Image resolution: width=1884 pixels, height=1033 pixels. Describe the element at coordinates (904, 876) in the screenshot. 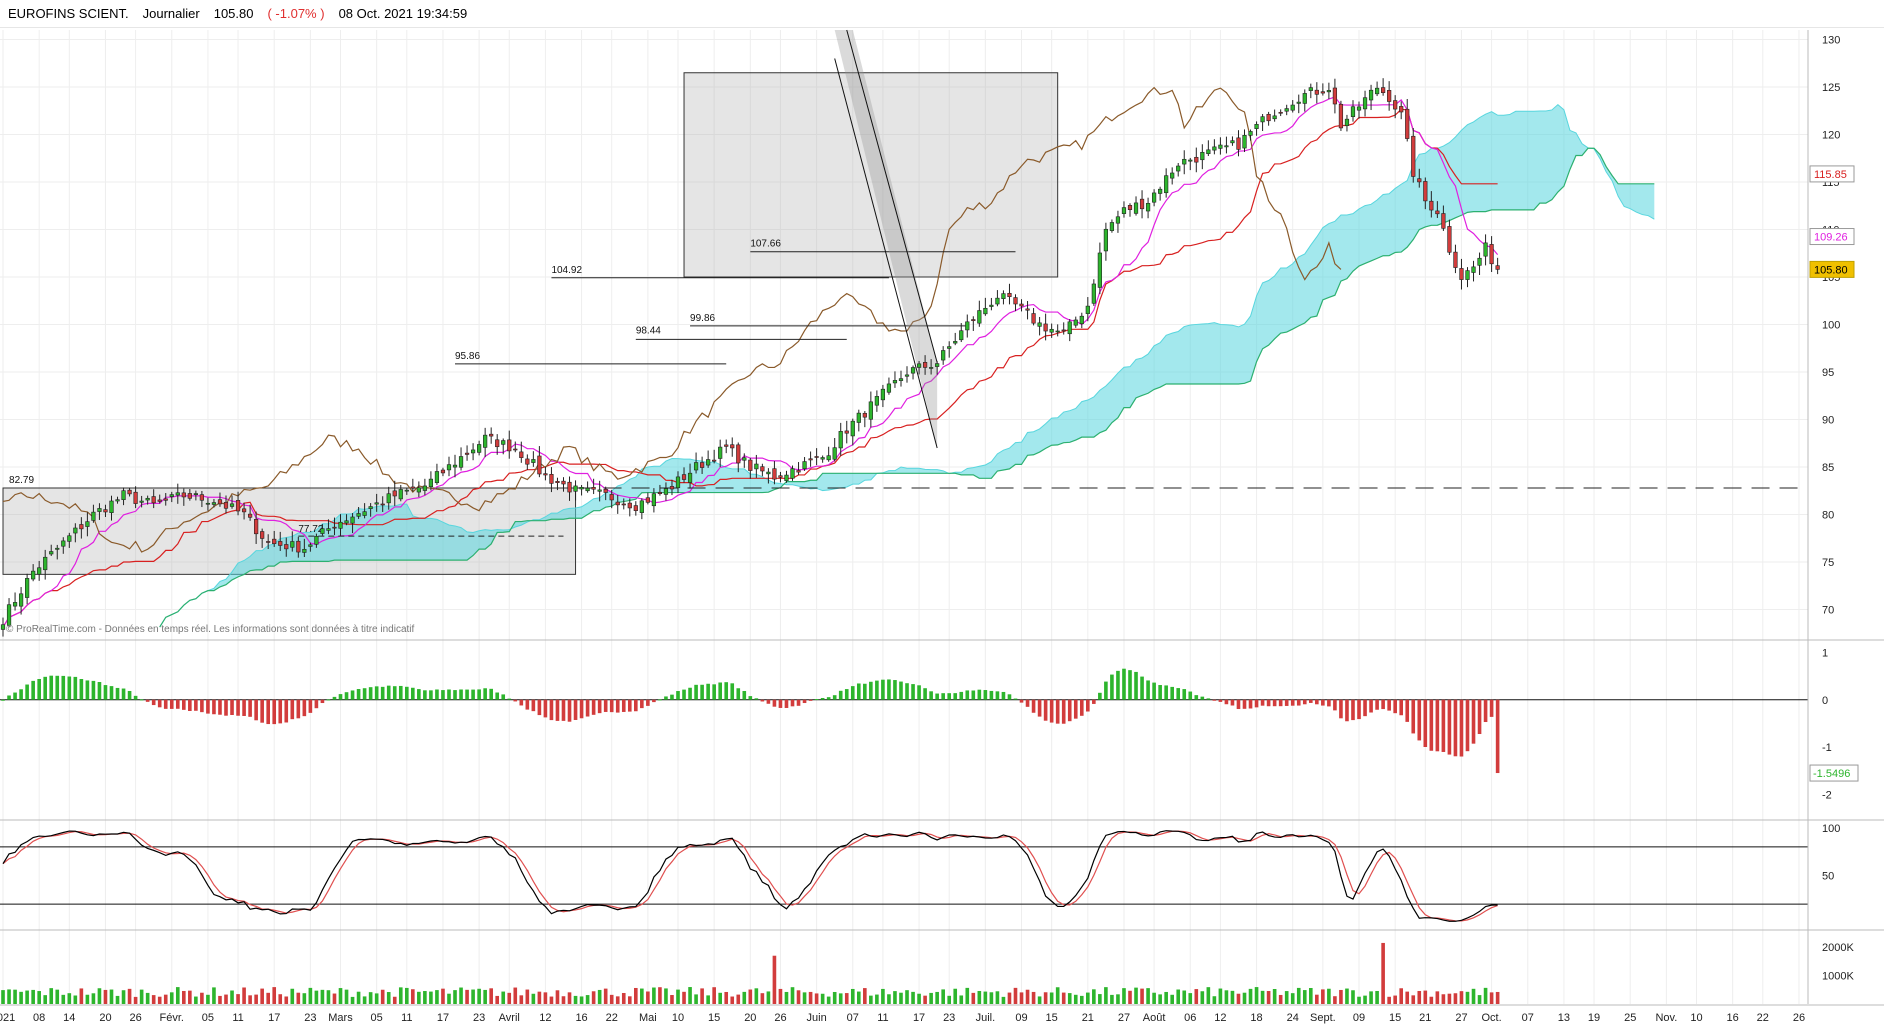

I see `stochastic-panel` at that location.